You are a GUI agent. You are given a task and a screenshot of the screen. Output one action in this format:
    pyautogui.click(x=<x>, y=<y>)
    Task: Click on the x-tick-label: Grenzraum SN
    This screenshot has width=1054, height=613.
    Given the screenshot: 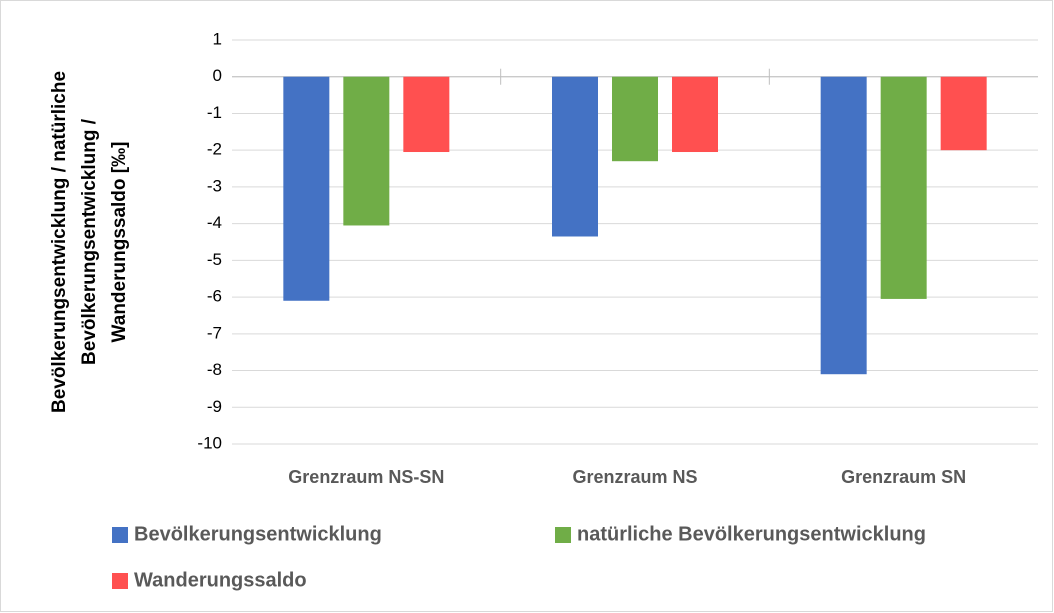 What is the action you would take?
    pyautogui.click(x=903, y=477)
    